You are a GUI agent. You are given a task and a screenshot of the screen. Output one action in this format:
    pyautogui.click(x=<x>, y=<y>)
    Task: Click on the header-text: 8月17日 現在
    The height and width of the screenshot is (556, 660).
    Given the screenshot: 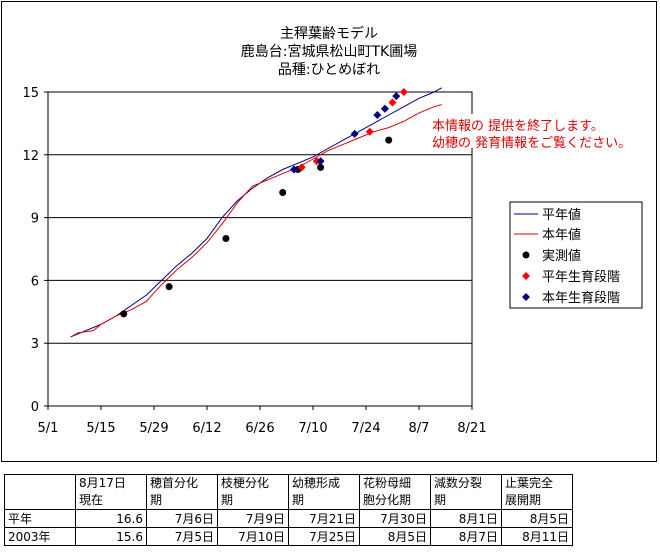 What is the action you would take?
    pyautogui.click(x=102, y=491)
    